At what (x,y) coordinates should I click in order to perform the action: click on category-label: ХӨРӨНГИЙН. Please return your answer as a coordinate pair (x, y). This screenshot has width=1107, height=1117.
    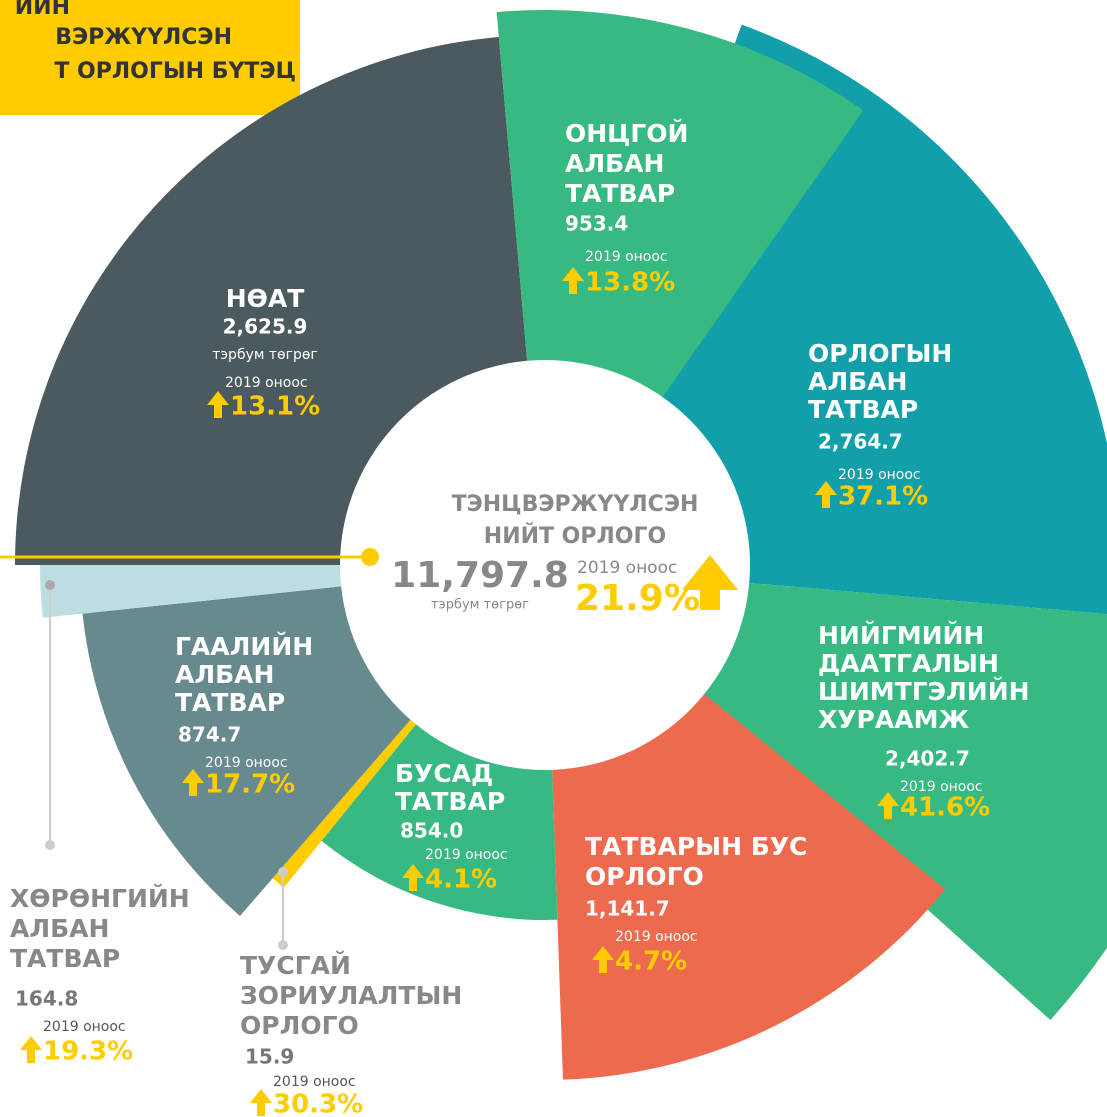
    Looking at the image, I should click on (100, 898).